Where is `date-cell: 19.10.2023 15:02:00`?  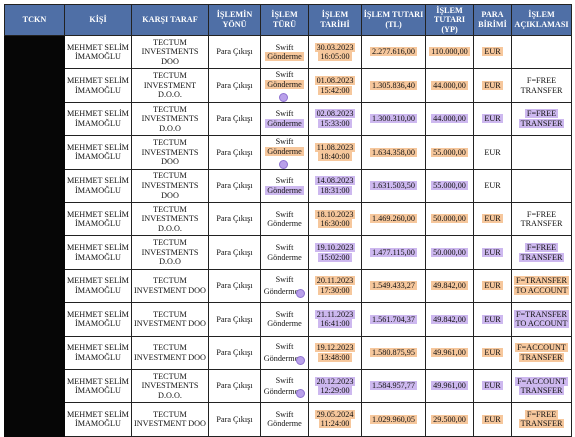 date-cell: 19.10.2023 15:02:00 is located at coordinates (335, 252).